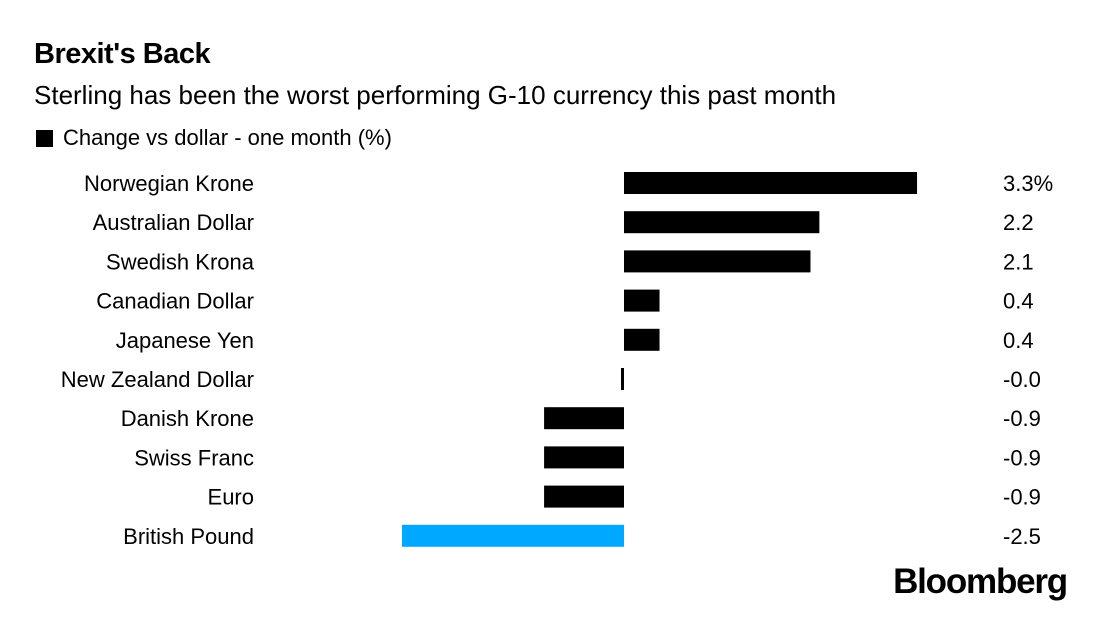 This screenshot has height=628, width=1100. I want to click on legend-swatch, so click(44, 138).